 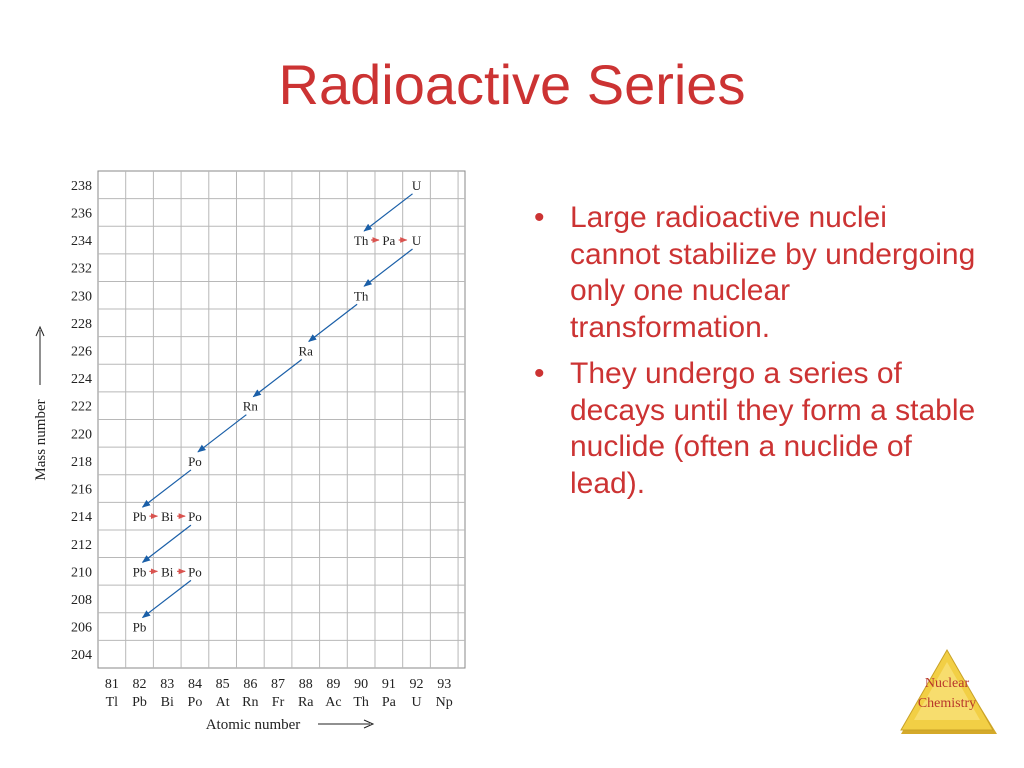 I want to click on y-tick-label: 230, so click(x=81, y=296).